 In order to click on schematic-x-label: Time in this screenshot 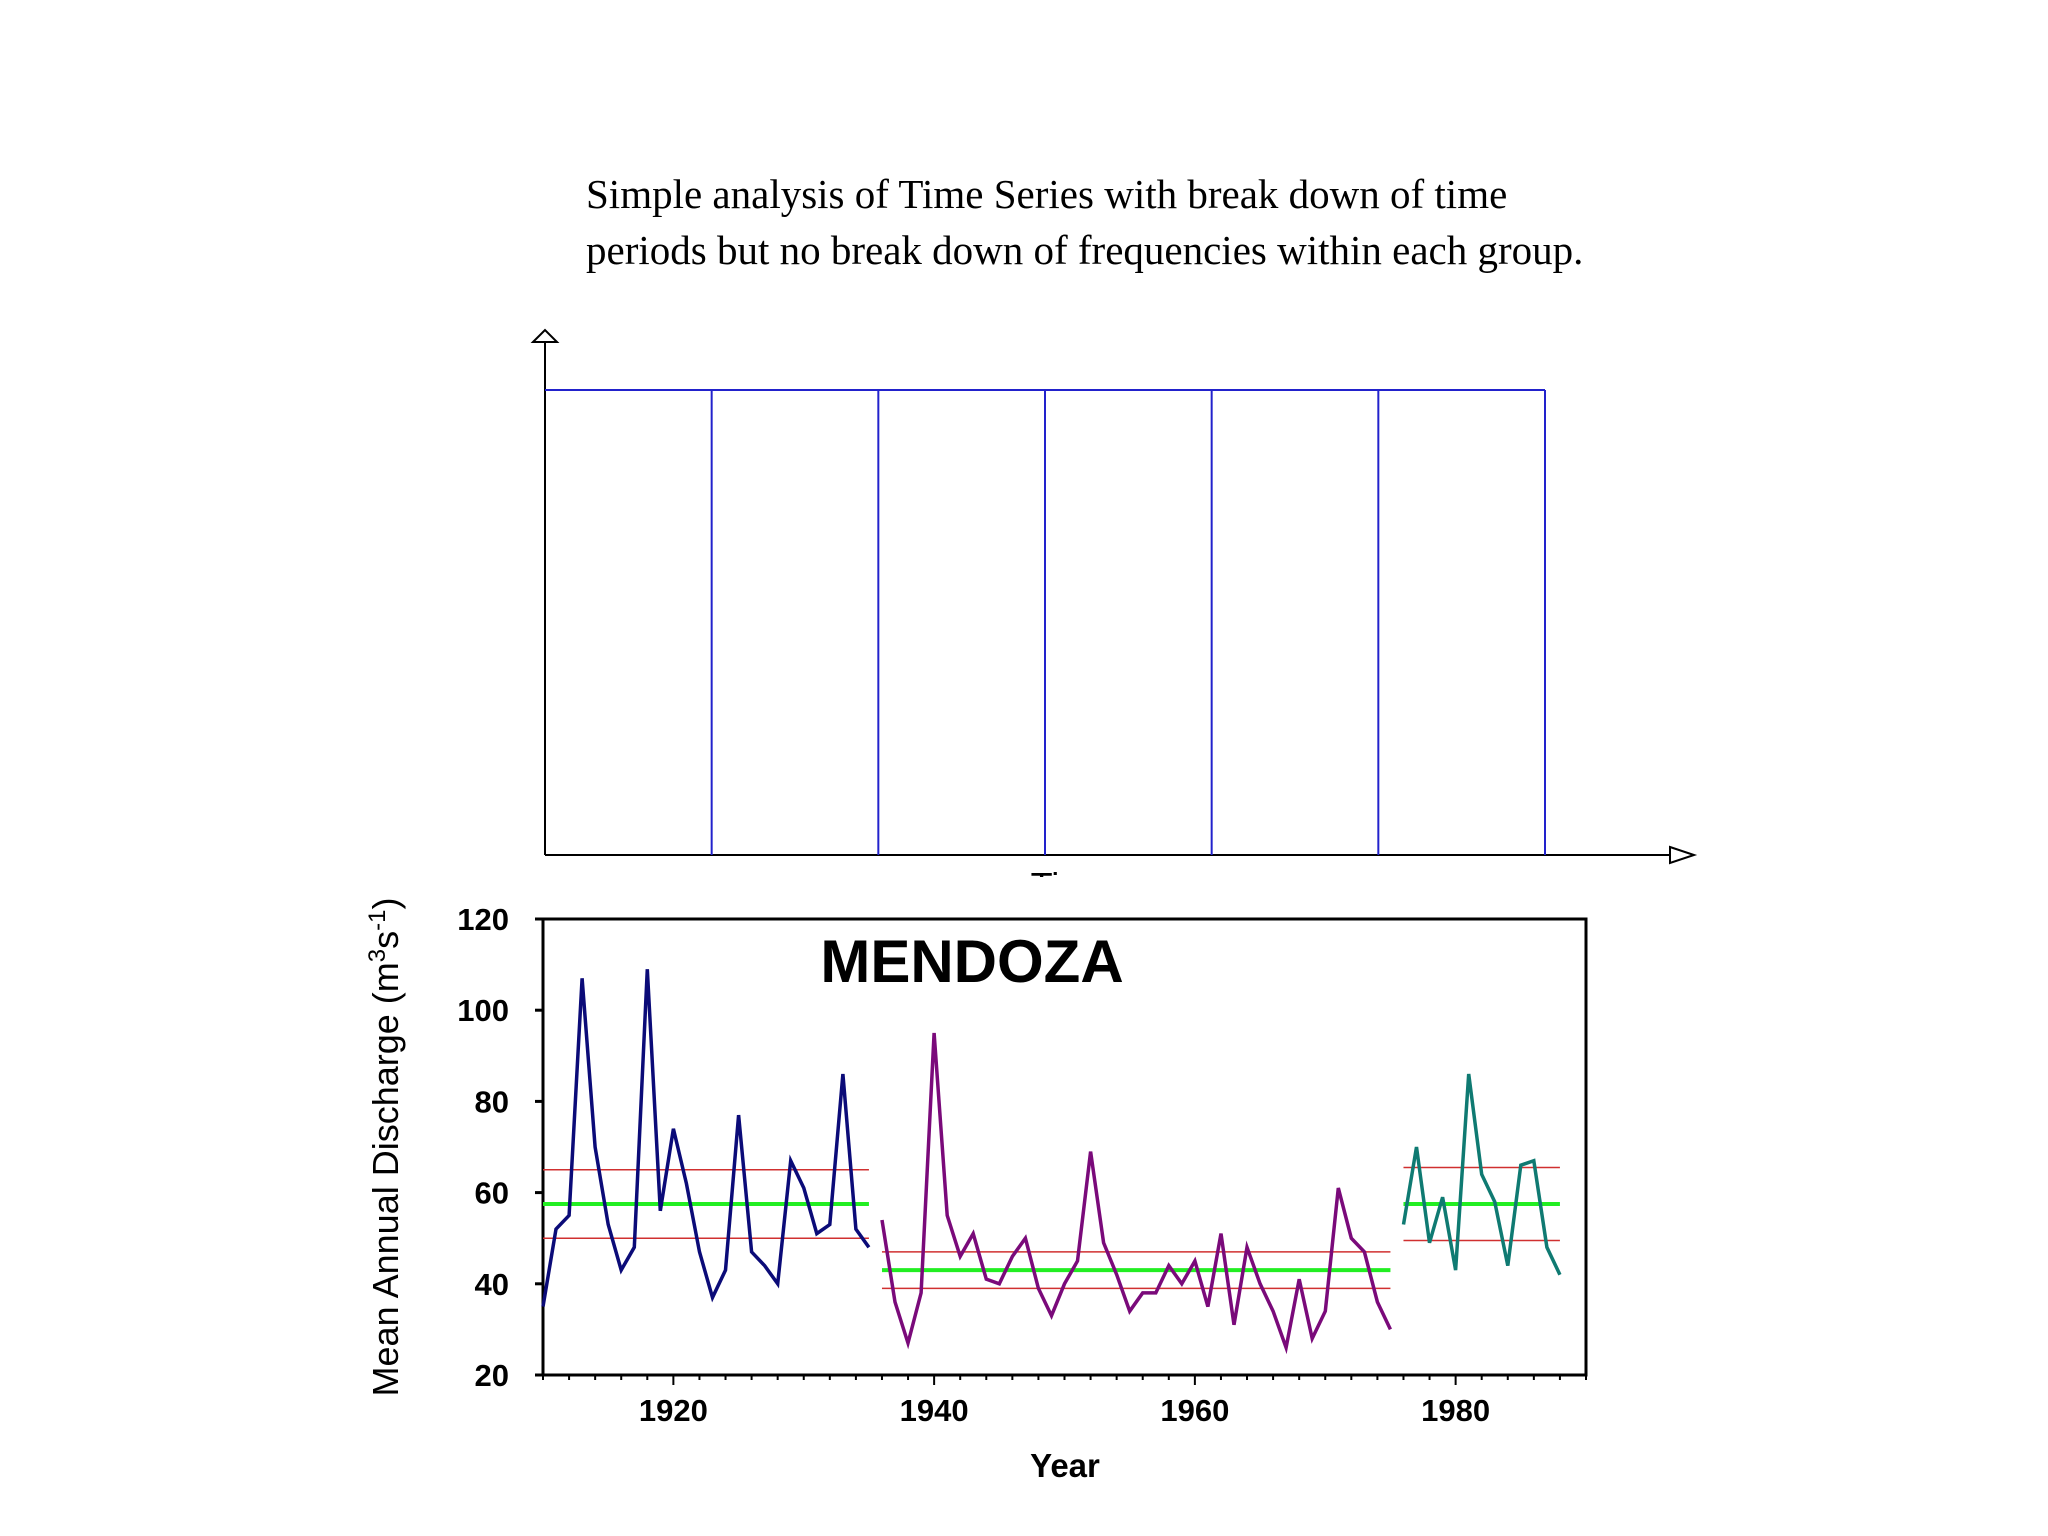, I will do `click(1070, 885)`.